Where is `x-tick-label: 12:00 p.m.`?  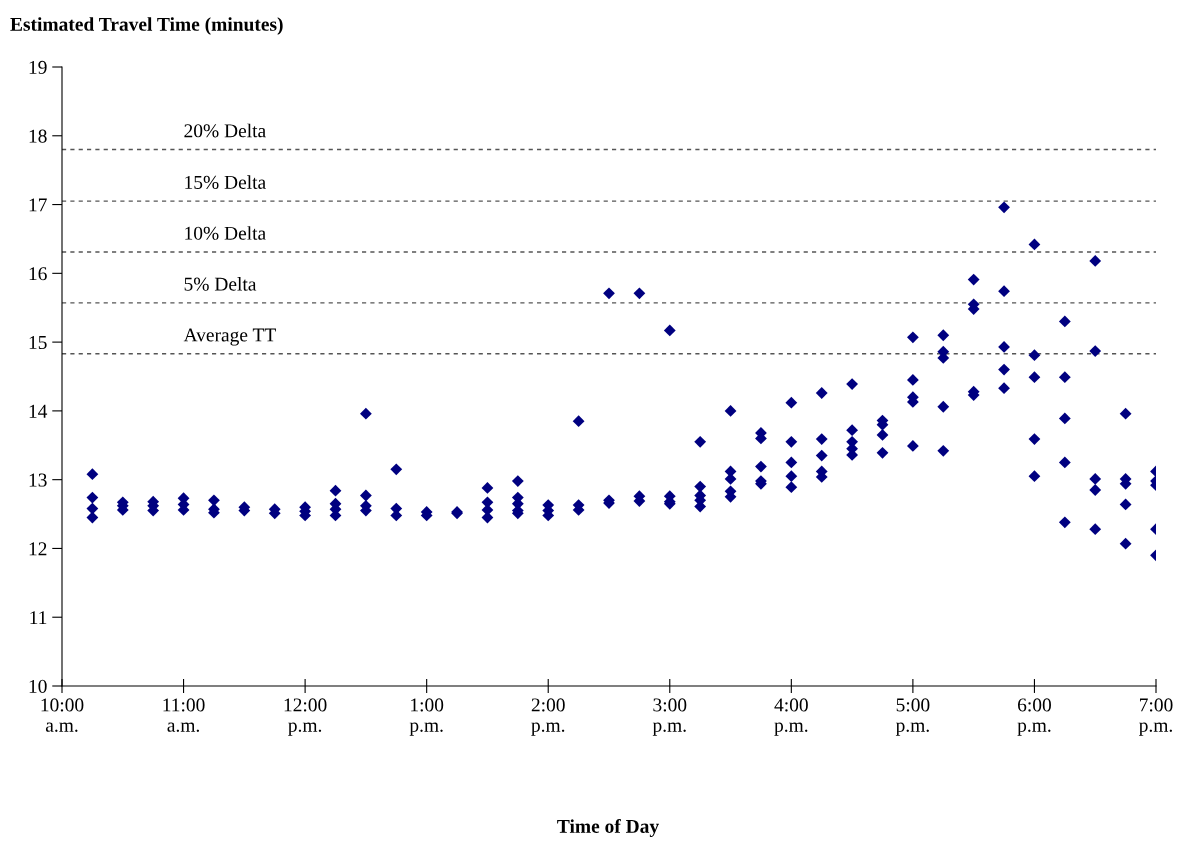 x-tick-label: 12:00 p.m. is located at coordinates (305, 717).